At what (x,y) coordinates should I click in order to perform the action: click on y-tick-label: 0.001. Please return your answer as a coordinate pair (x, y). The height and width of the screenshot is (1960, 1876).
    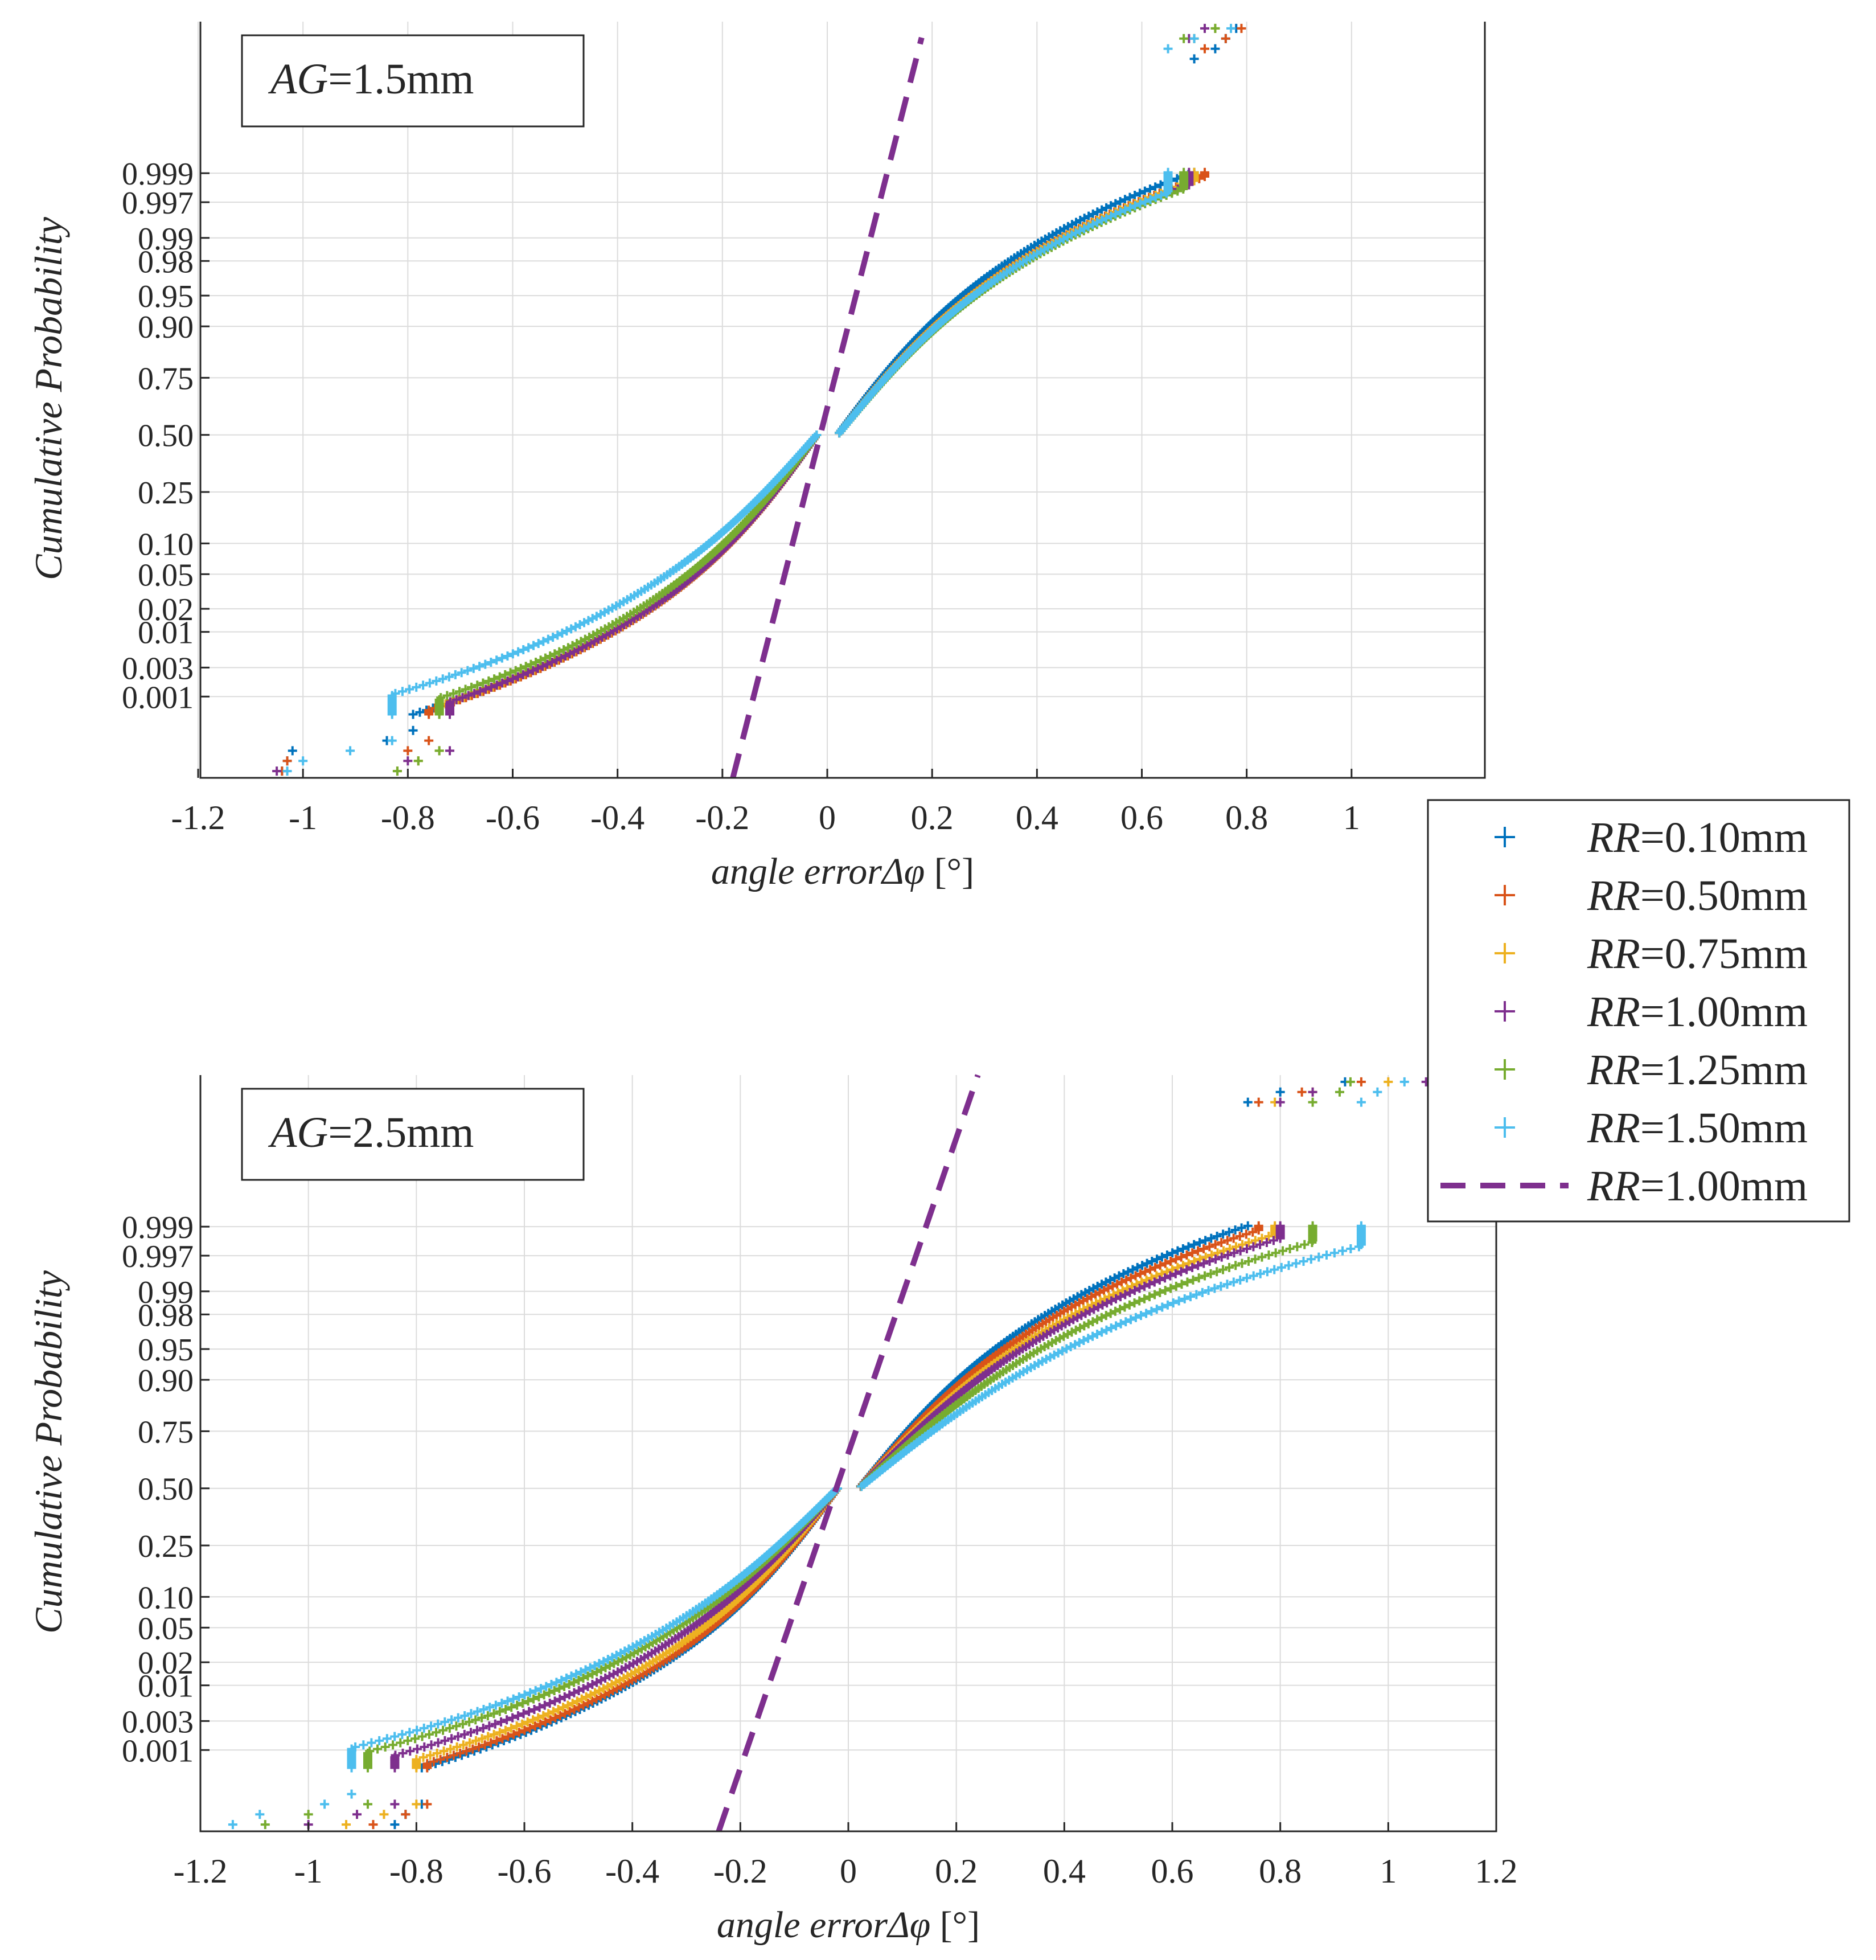
    Looking at the image, I should click on (158, 697).